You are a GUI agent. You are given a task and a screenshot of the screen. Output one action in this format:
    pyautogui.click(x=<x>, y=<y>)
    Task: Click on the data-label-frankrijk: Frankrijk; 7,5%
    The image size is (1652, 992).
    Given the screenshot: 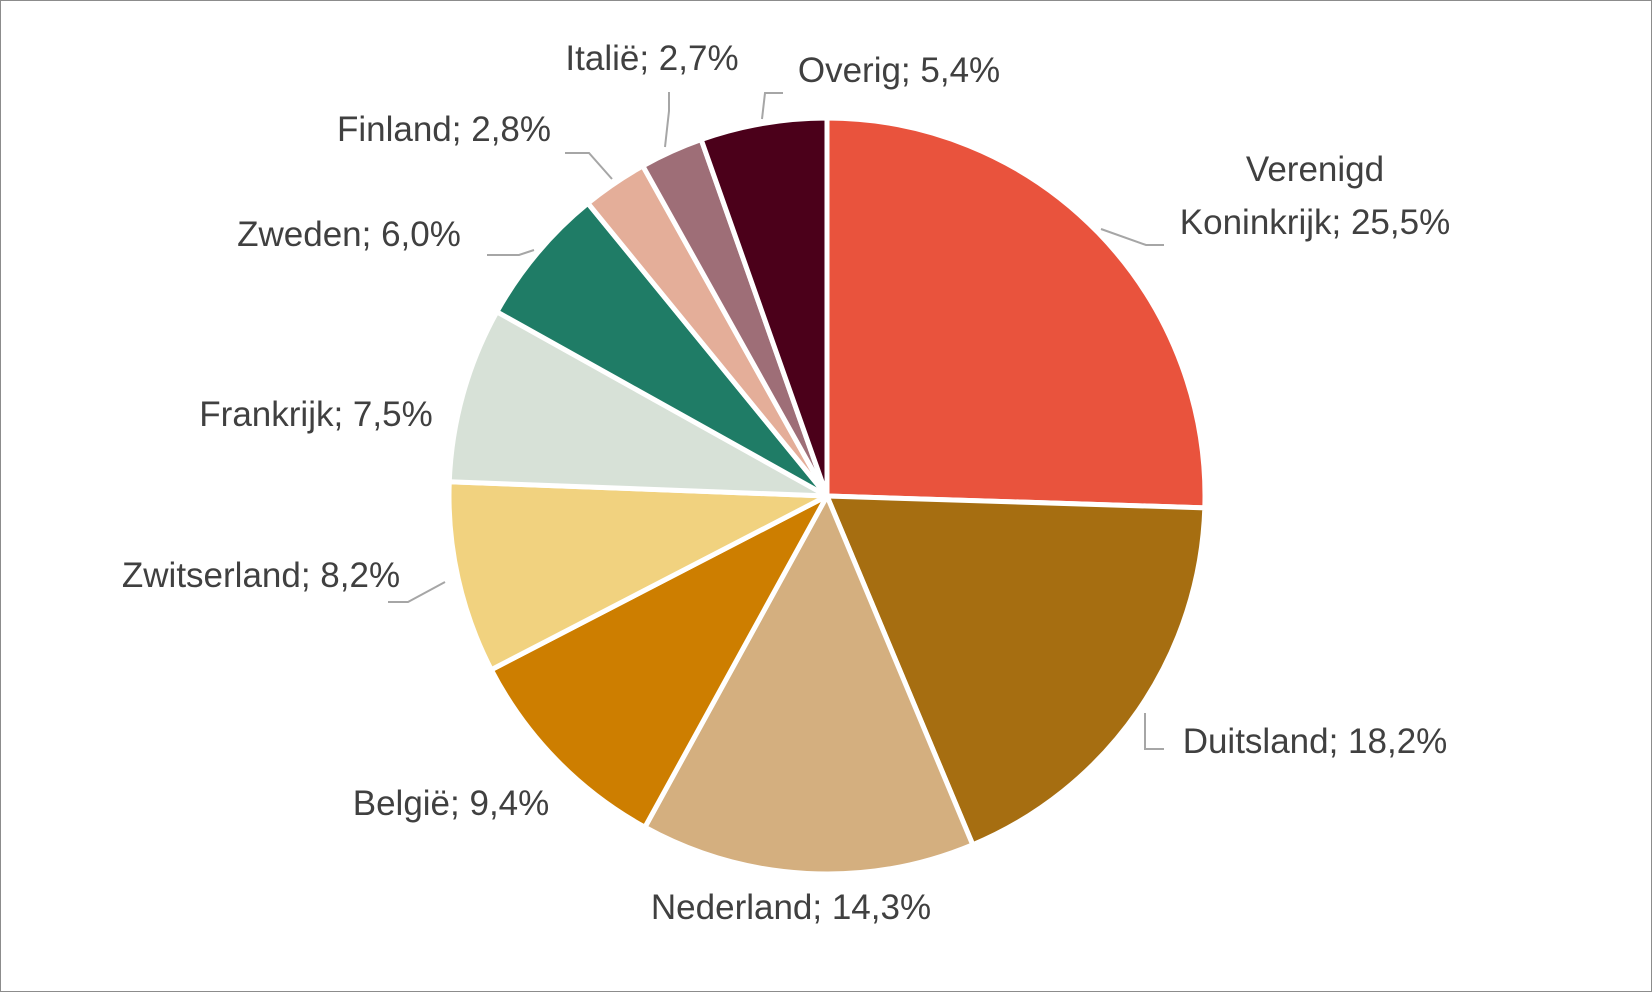 What is the action you would take?
    pyautogui.click(x=315, y=414)
    